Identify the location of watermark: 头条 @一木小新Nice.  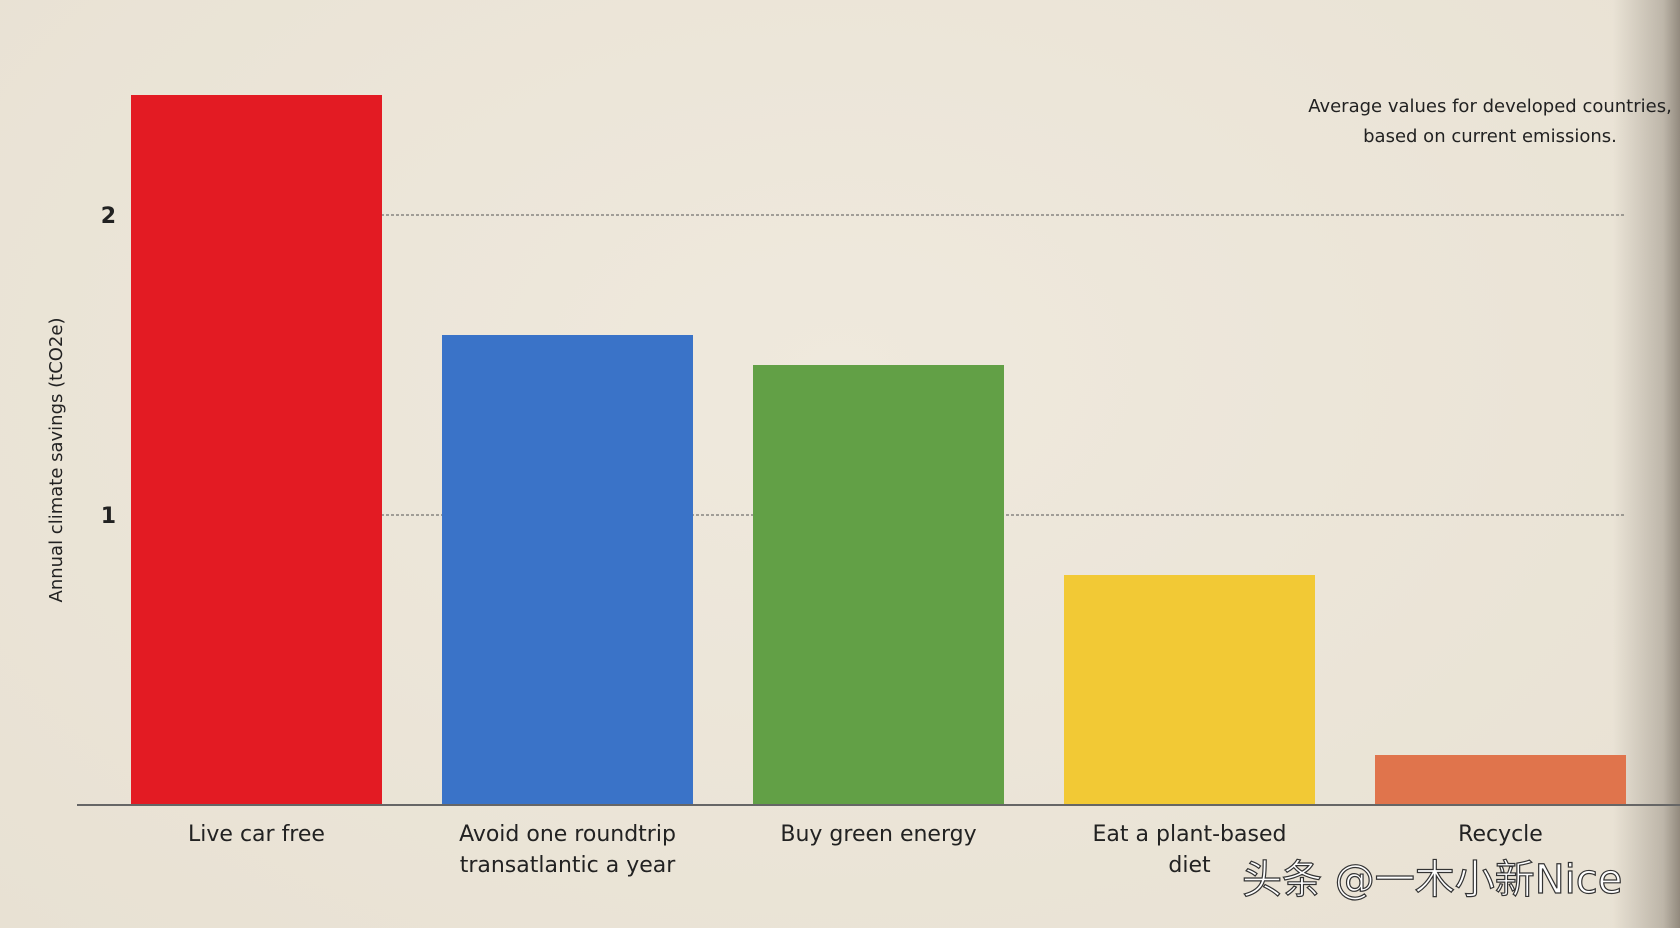
(1432, 880).